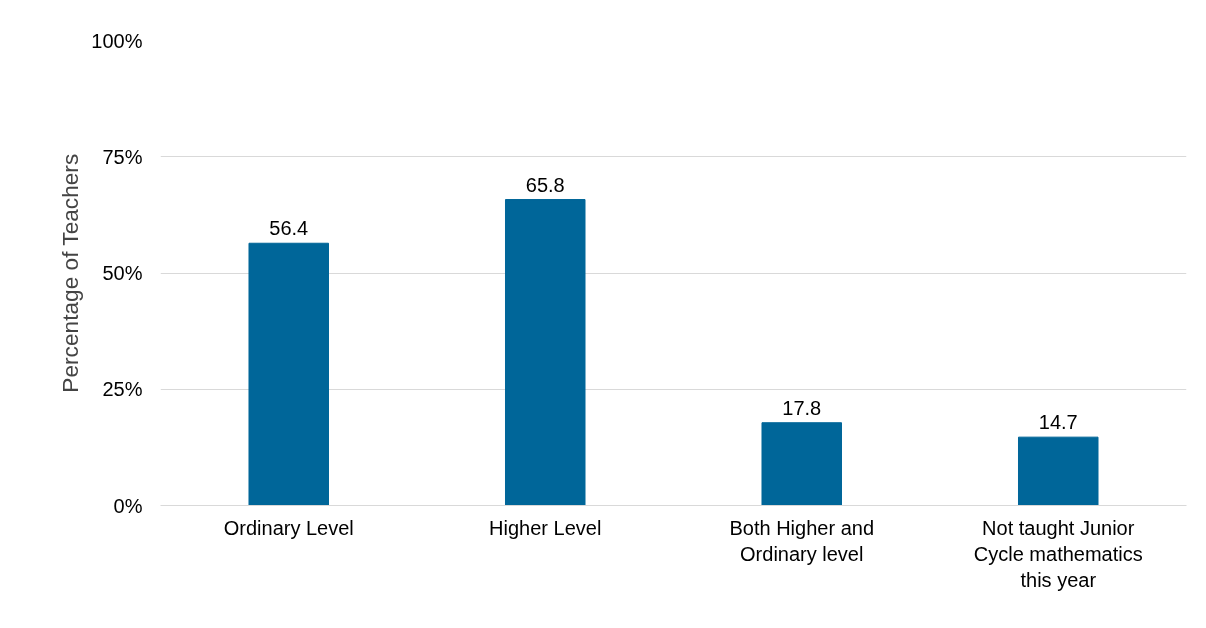 This screenshot has width=1206, height=628. What do you see at coordinates (117, 40) in the screenshot?
I see `y-tick-label: 100%` at bounding box center [117, 40].